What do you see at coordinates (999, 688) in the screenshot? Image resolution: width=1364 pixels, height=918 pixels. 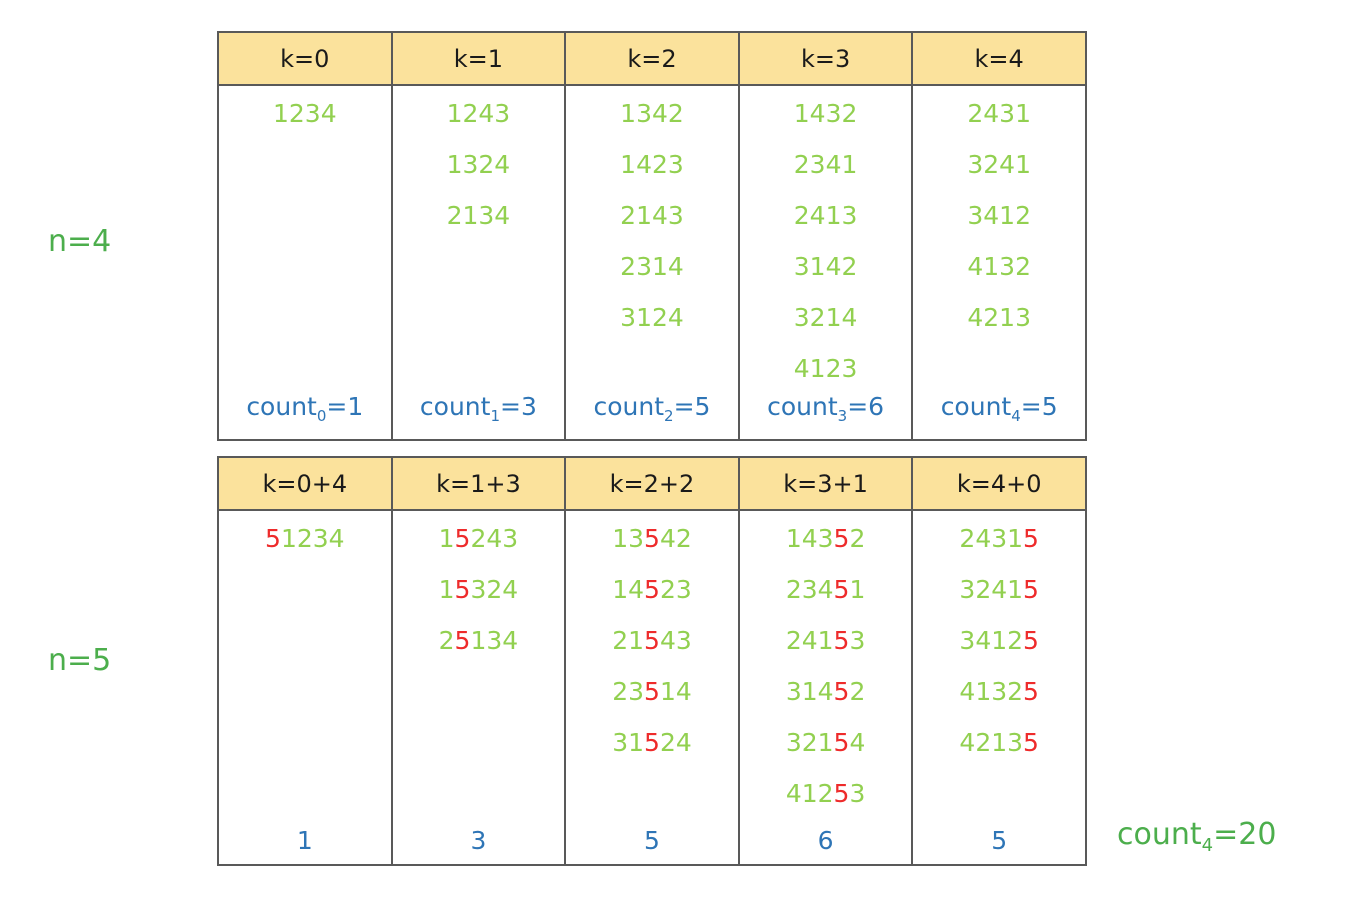 I see `column-k4-plus-0: 5 24315 32415 34125 41325 42135` at bounding box center [999, 688].